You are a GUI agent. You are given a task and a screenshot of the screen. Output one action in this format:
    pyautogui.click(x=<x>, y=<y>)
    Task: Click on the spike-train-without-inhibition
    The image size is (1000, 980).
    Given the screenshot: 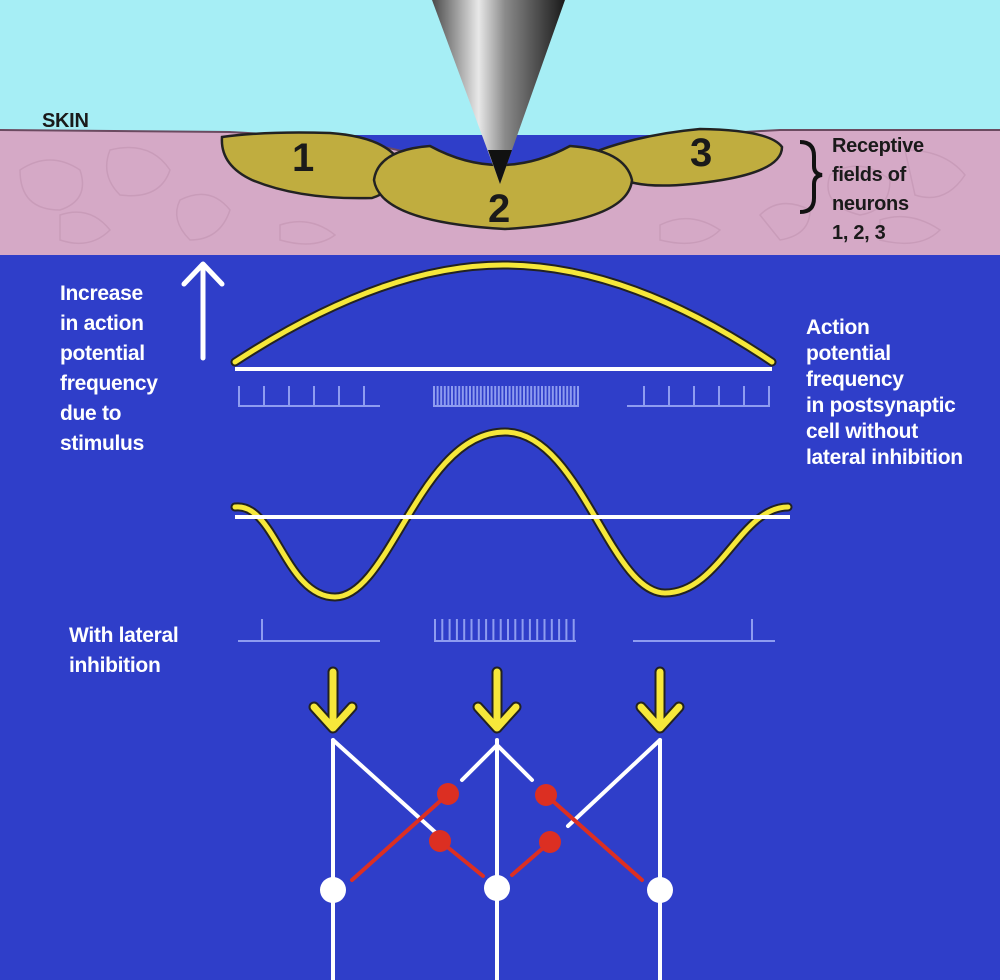 What is the action you would take?
    pyautogui.click(x=504, y=396)
    